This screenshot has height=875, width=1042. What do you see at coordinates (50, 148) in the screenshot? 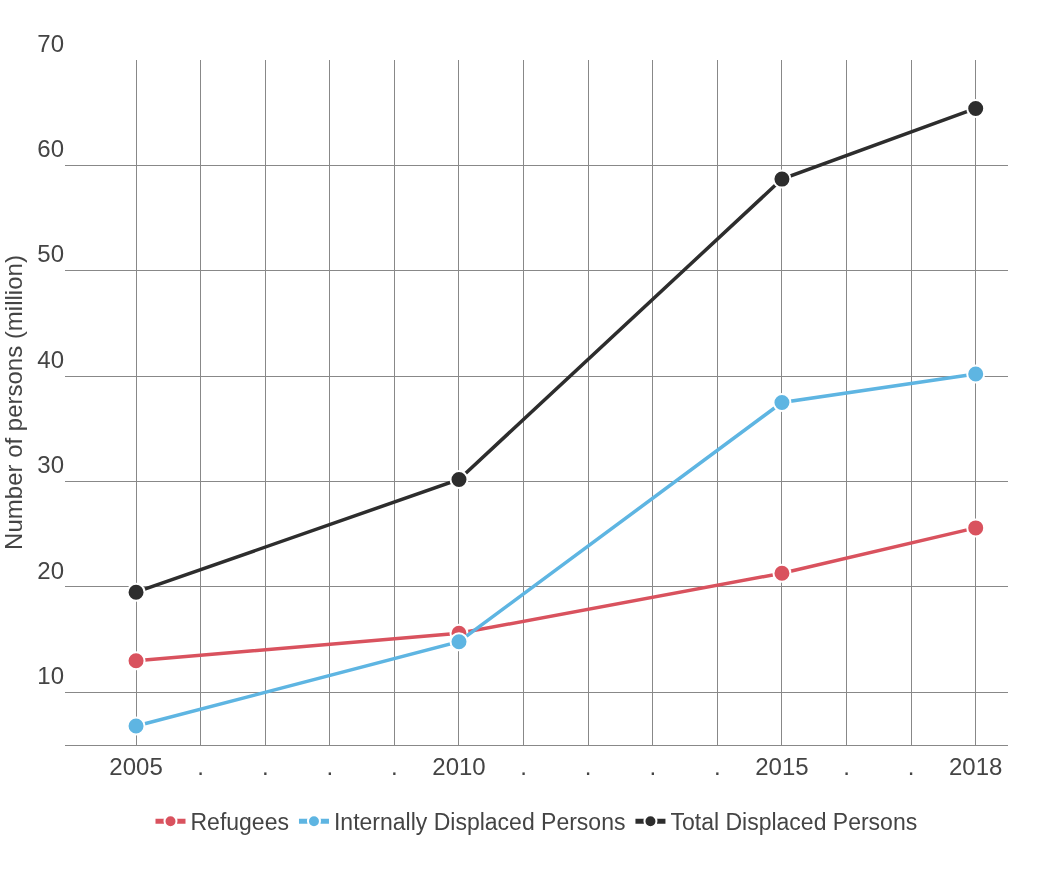
I see `y-tick-label: 60` at bounding box center [50, 148].